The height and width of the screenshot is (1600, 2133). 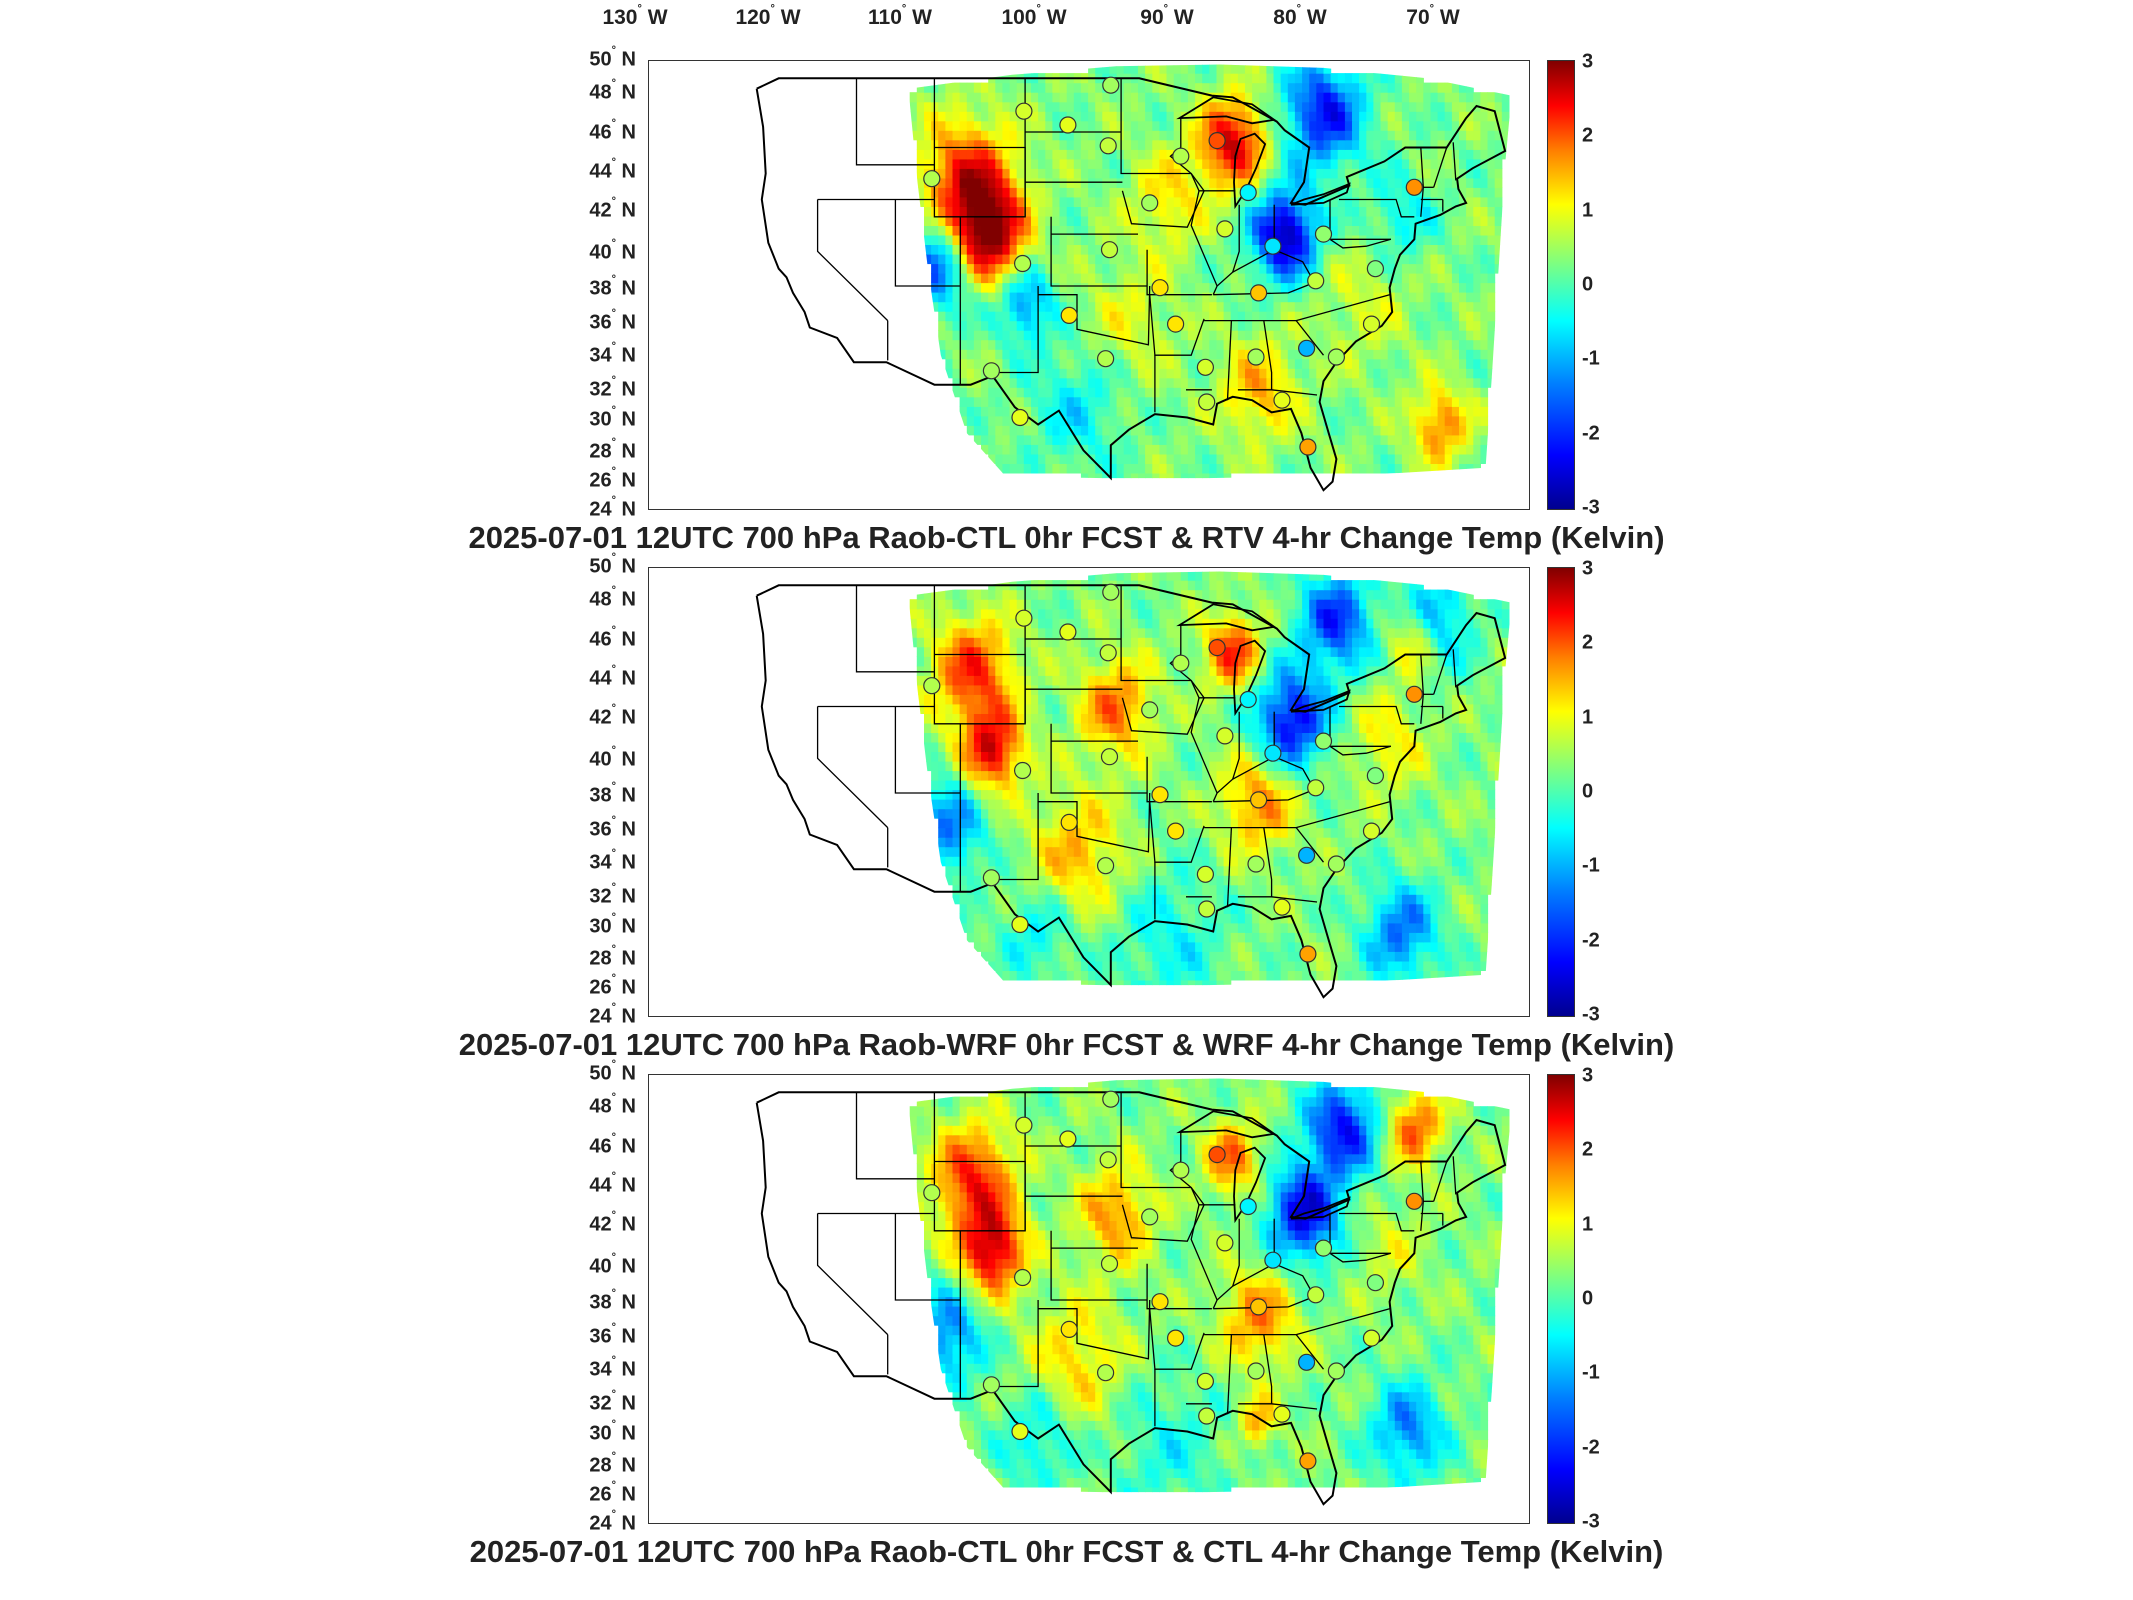 What do you see at coordinates (1588, 791) in the screenshot?
I see `colorbar-tick-label: 0` at bounding box center [1588, 791].